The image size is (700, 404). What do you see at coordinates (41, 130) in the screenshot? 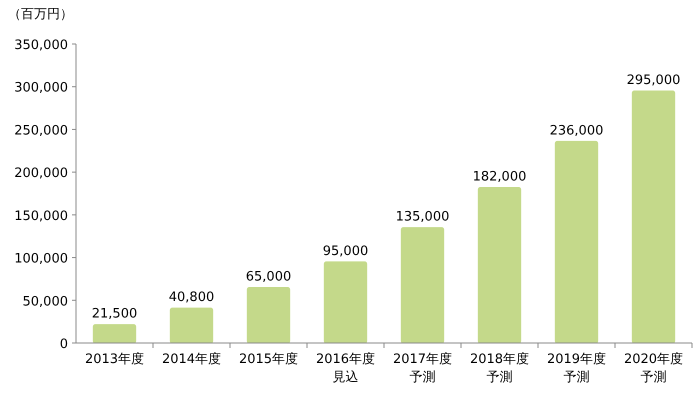
I see `y-tick-label: 250,000` at bounding box center [41, 130].